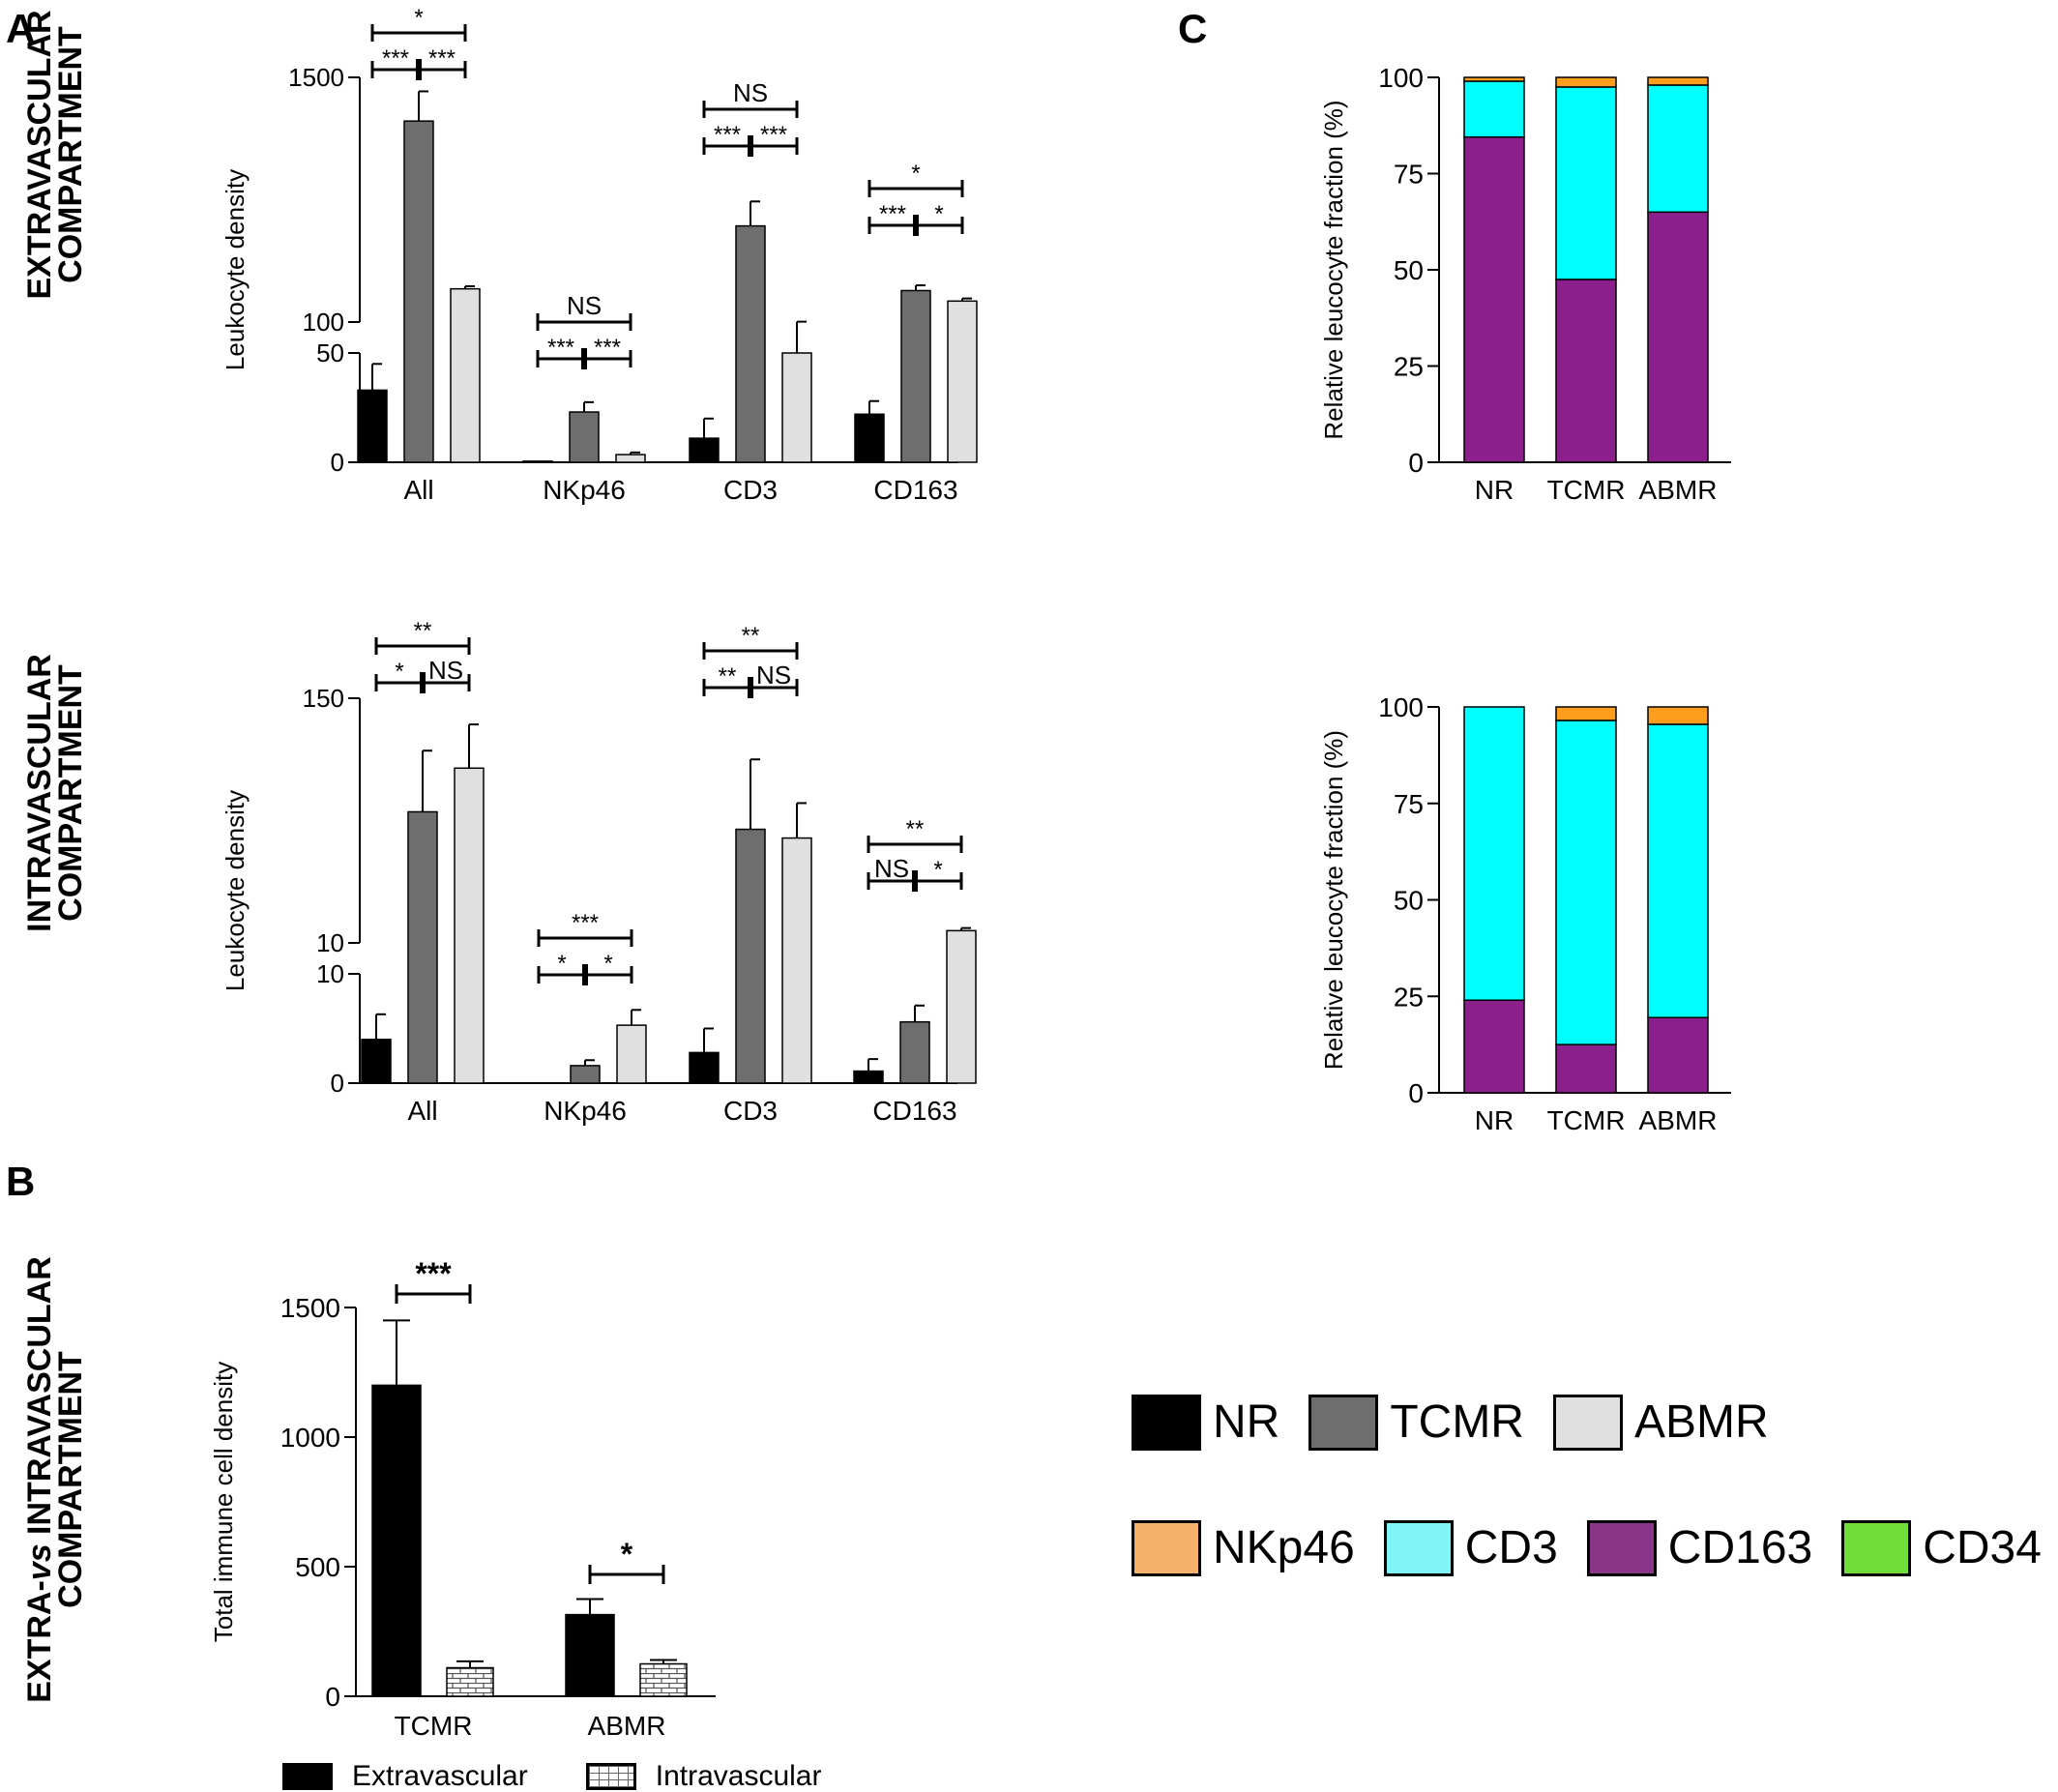 The height and width of the screenshot is (1792, 2058). What do you see at coordinates (1494, 79) in the screenshot?
I see `c-extra-segment-NKp46-NR` at bounding box center [1494, 79].